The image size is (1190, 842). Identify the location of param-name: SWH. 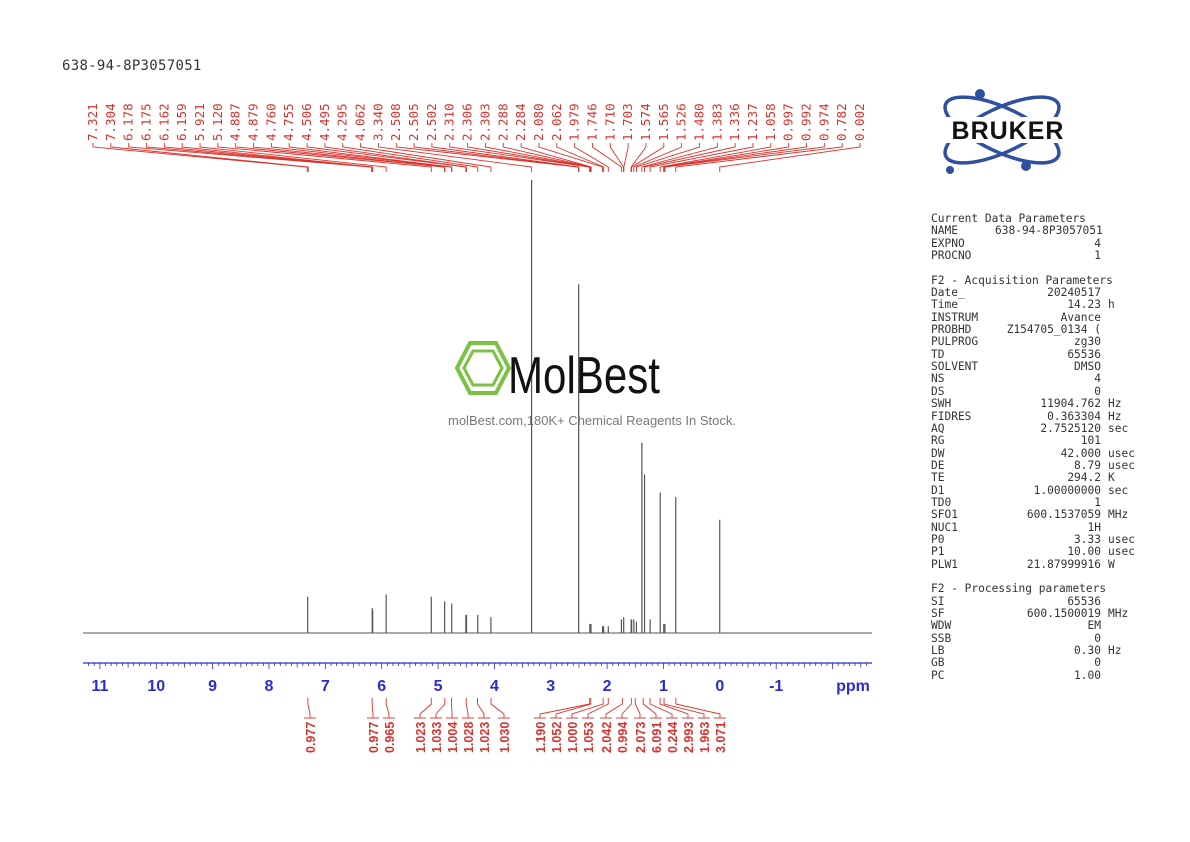
(941, 404).